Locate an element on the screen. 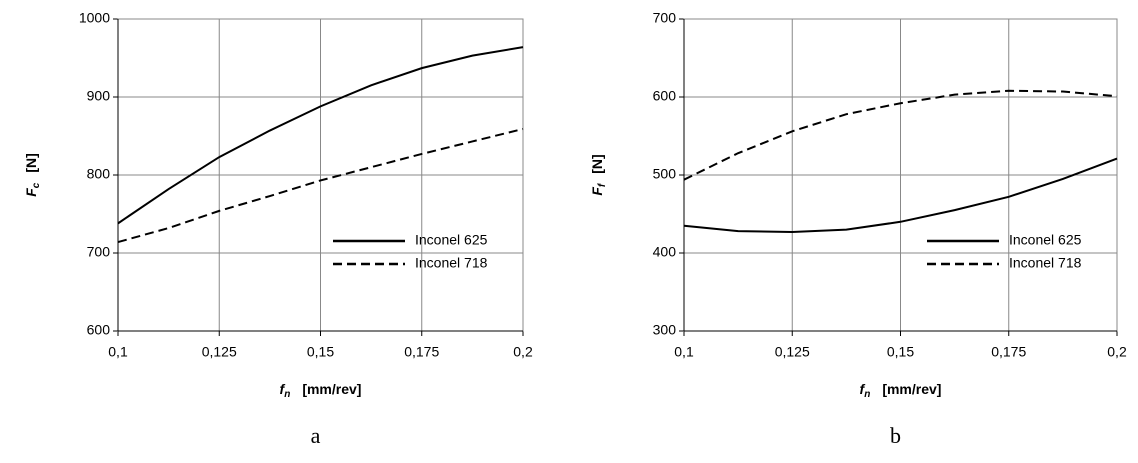  caption: a is located at coordinates (316, 435).